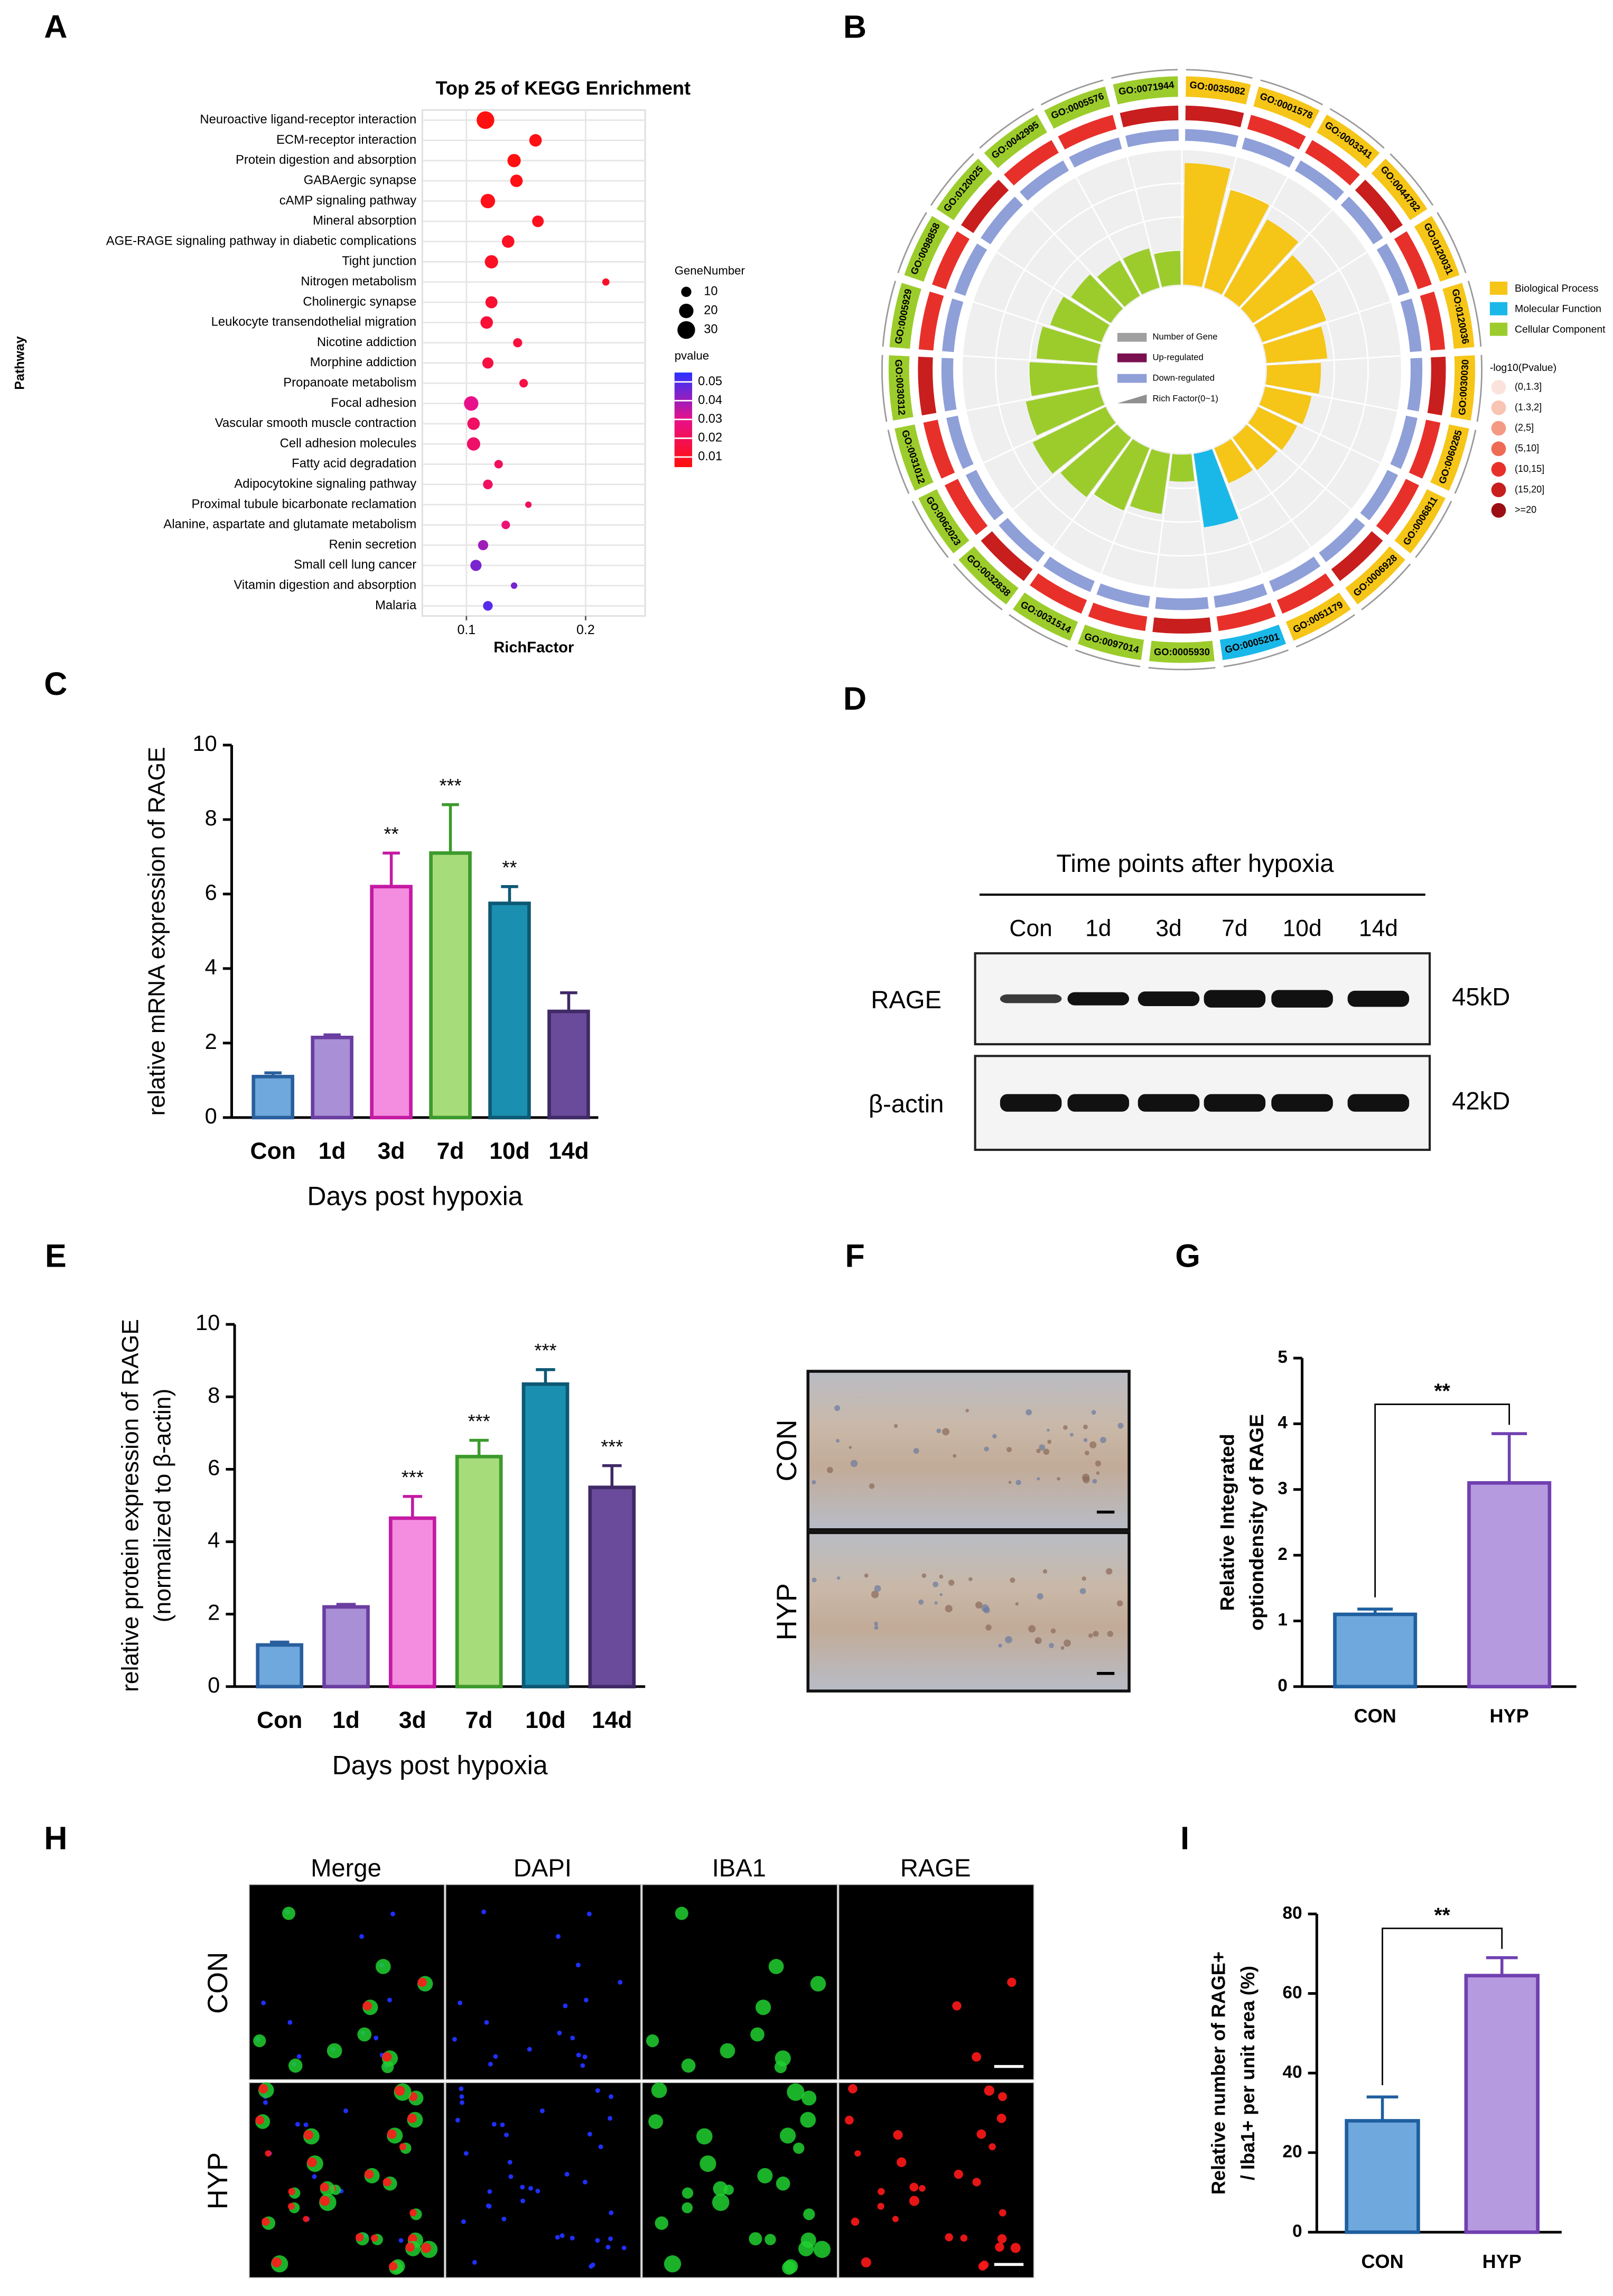 The height and width of the screenshot is (2296, 1613). What do you see at coordinates (1499, 408) in the screenshot?
I see `legend-dot` at bounding box center [1499, 408].